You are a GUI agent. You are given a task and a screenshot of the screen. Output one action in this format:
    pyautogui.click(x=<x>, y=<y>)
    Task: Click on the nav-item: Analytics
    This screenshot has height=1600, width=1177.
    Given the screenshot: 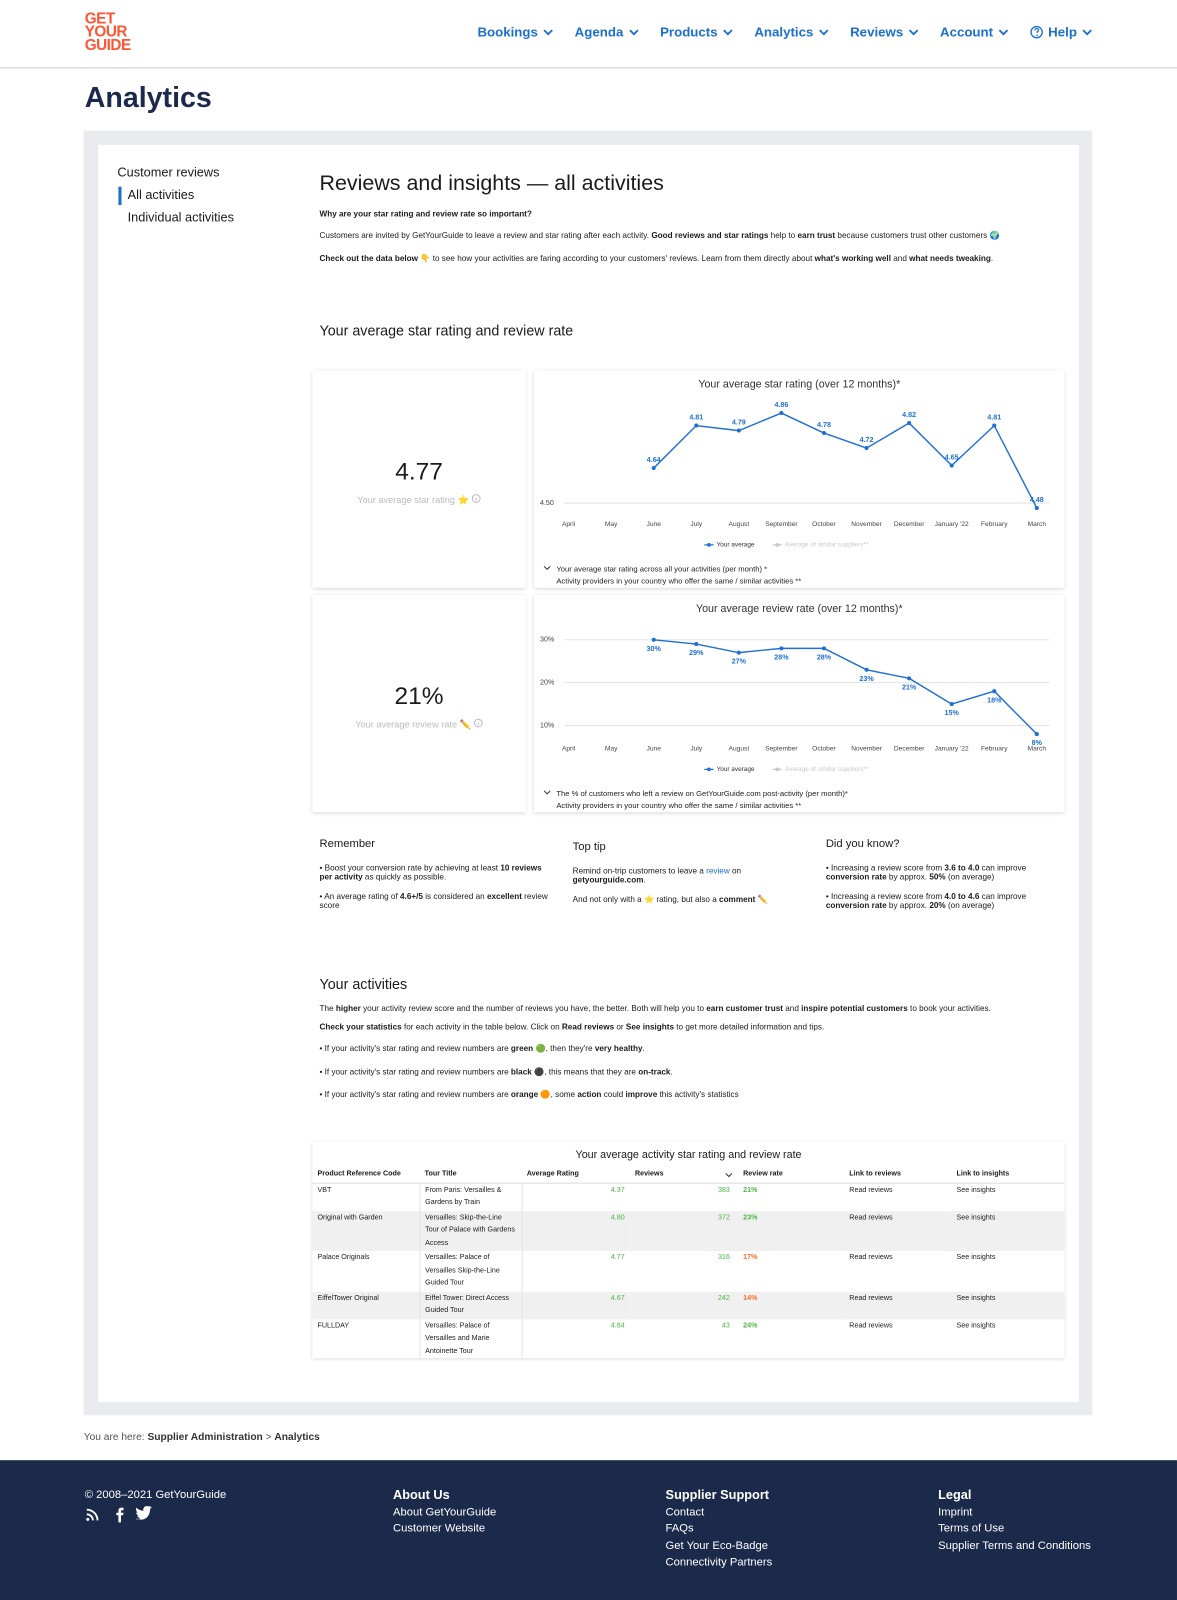 What is the action you would take?
    pyautogui.click(x=791, y=32)
    